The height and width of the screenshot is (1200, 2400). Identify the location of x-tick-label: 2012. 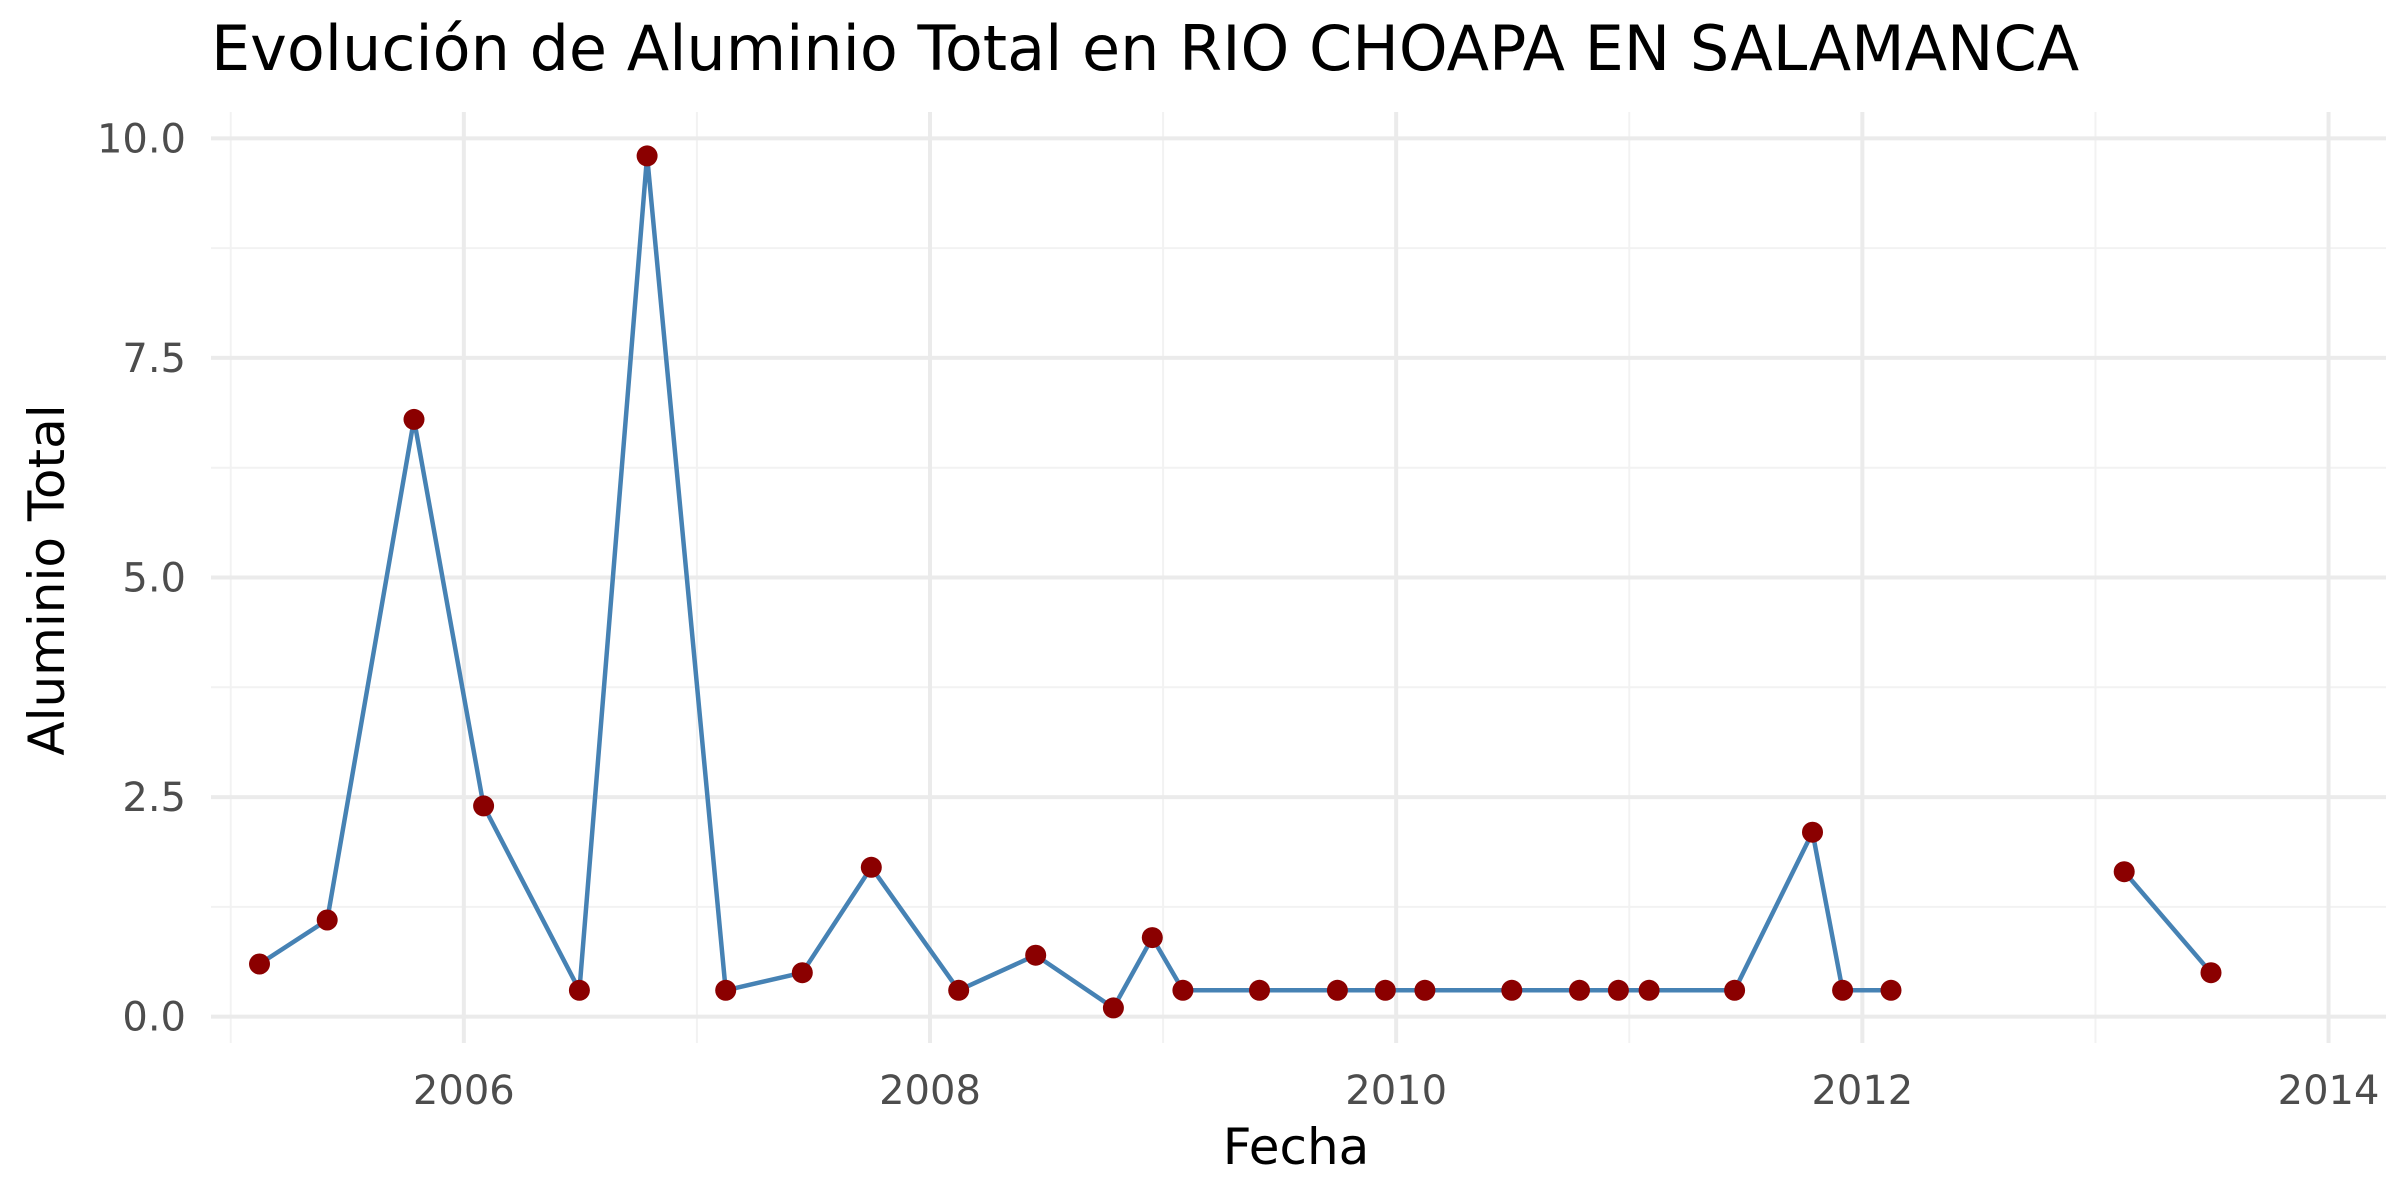
(1862, 1091).